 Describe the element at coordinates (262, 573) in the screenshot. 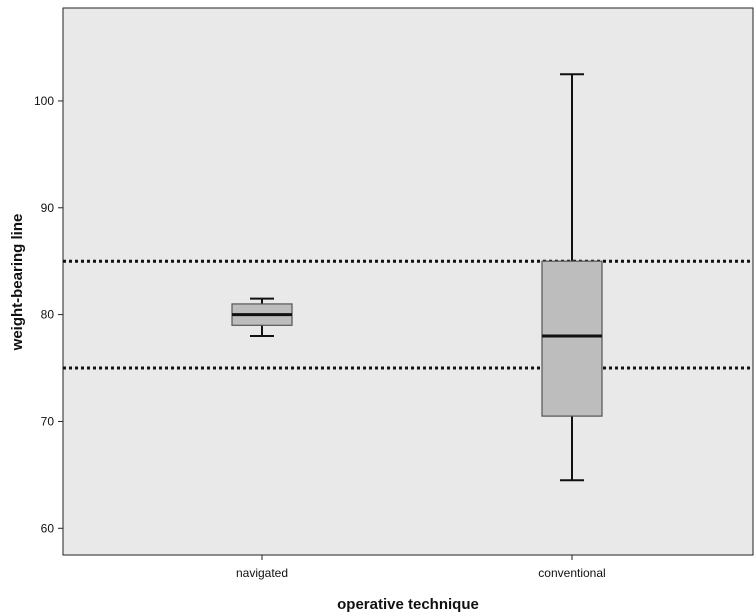

I see `x-tick-label: navigated` at that location.